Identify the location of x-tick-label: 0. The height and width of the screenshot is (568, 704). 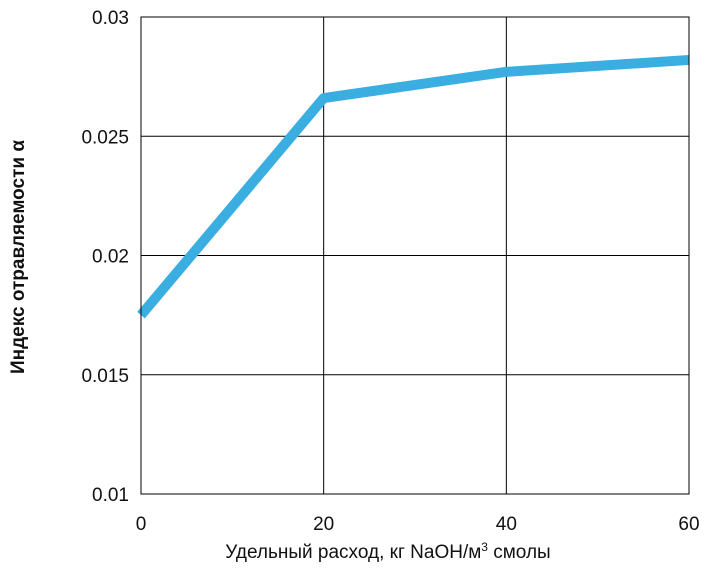
(141, 524).